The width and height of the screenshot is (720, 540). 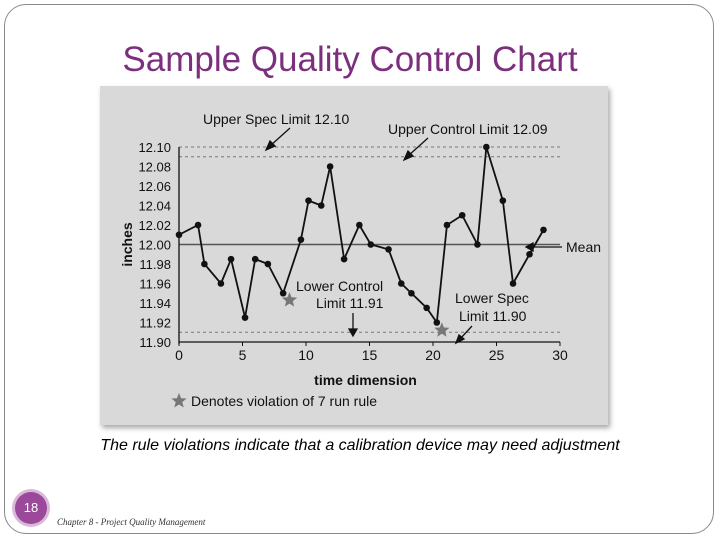 What do you see at coordinates (155, 264) in the screenshot?
I see `y-tick-label: 11.98` at bounding box center [155, 264].